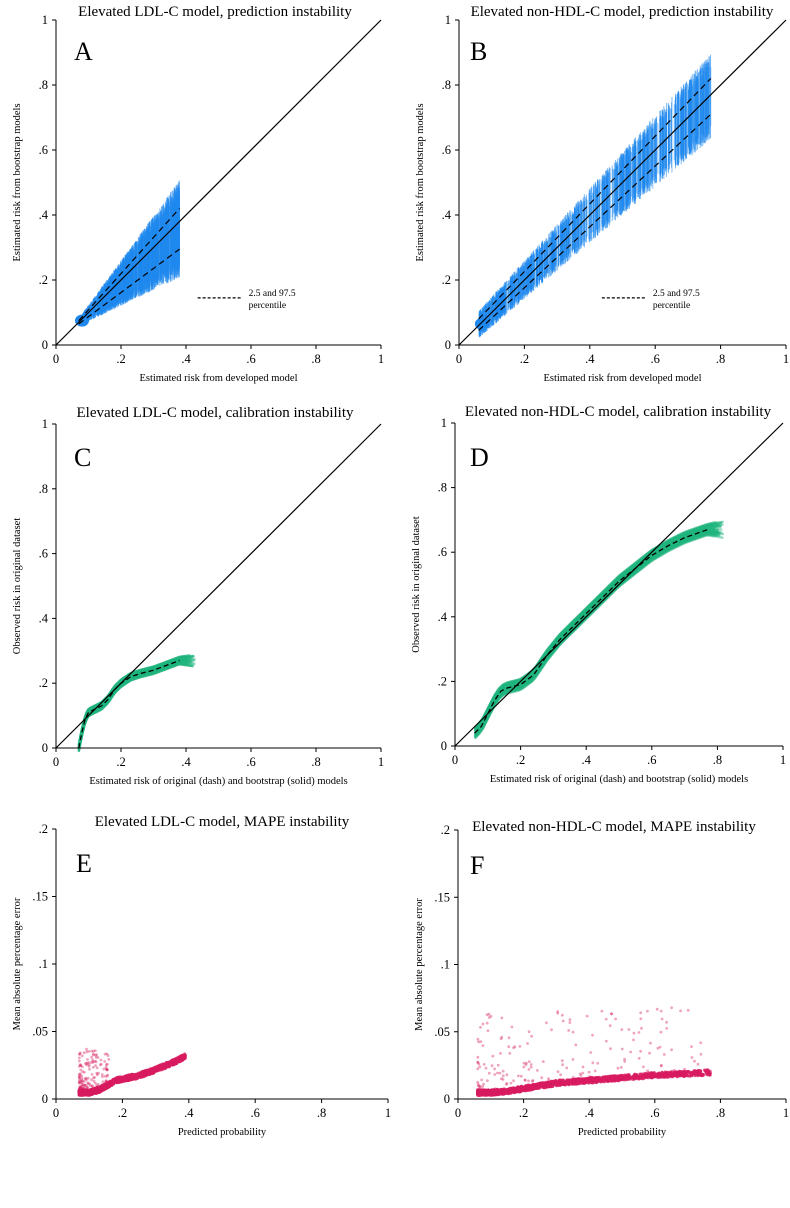  Describe the element at coordinates (622, 378) in the screenshot. I see `x-axis-label: Estimated risk from developed model` at that location.